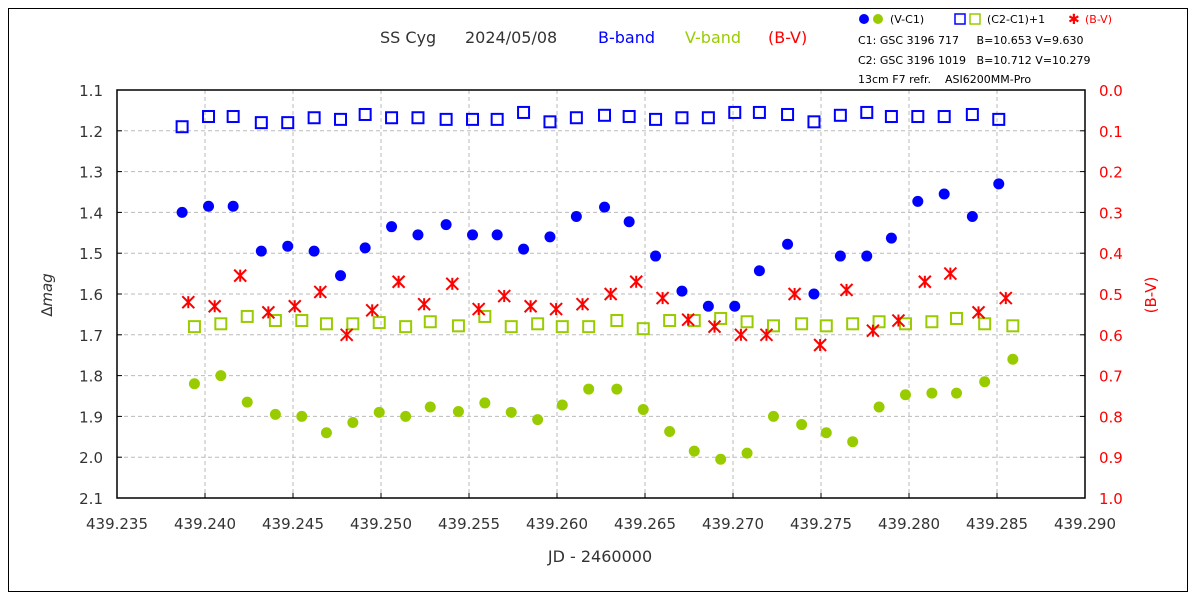 The image size is (1200, 600). I want to click on y-tick-label-right: 0.3, so click(1111, 213).